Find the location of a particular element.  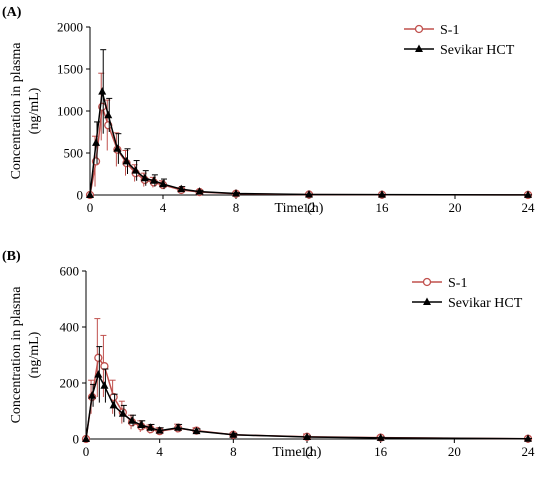

y-tick-label: 200 is located at coordinates (70, 383).